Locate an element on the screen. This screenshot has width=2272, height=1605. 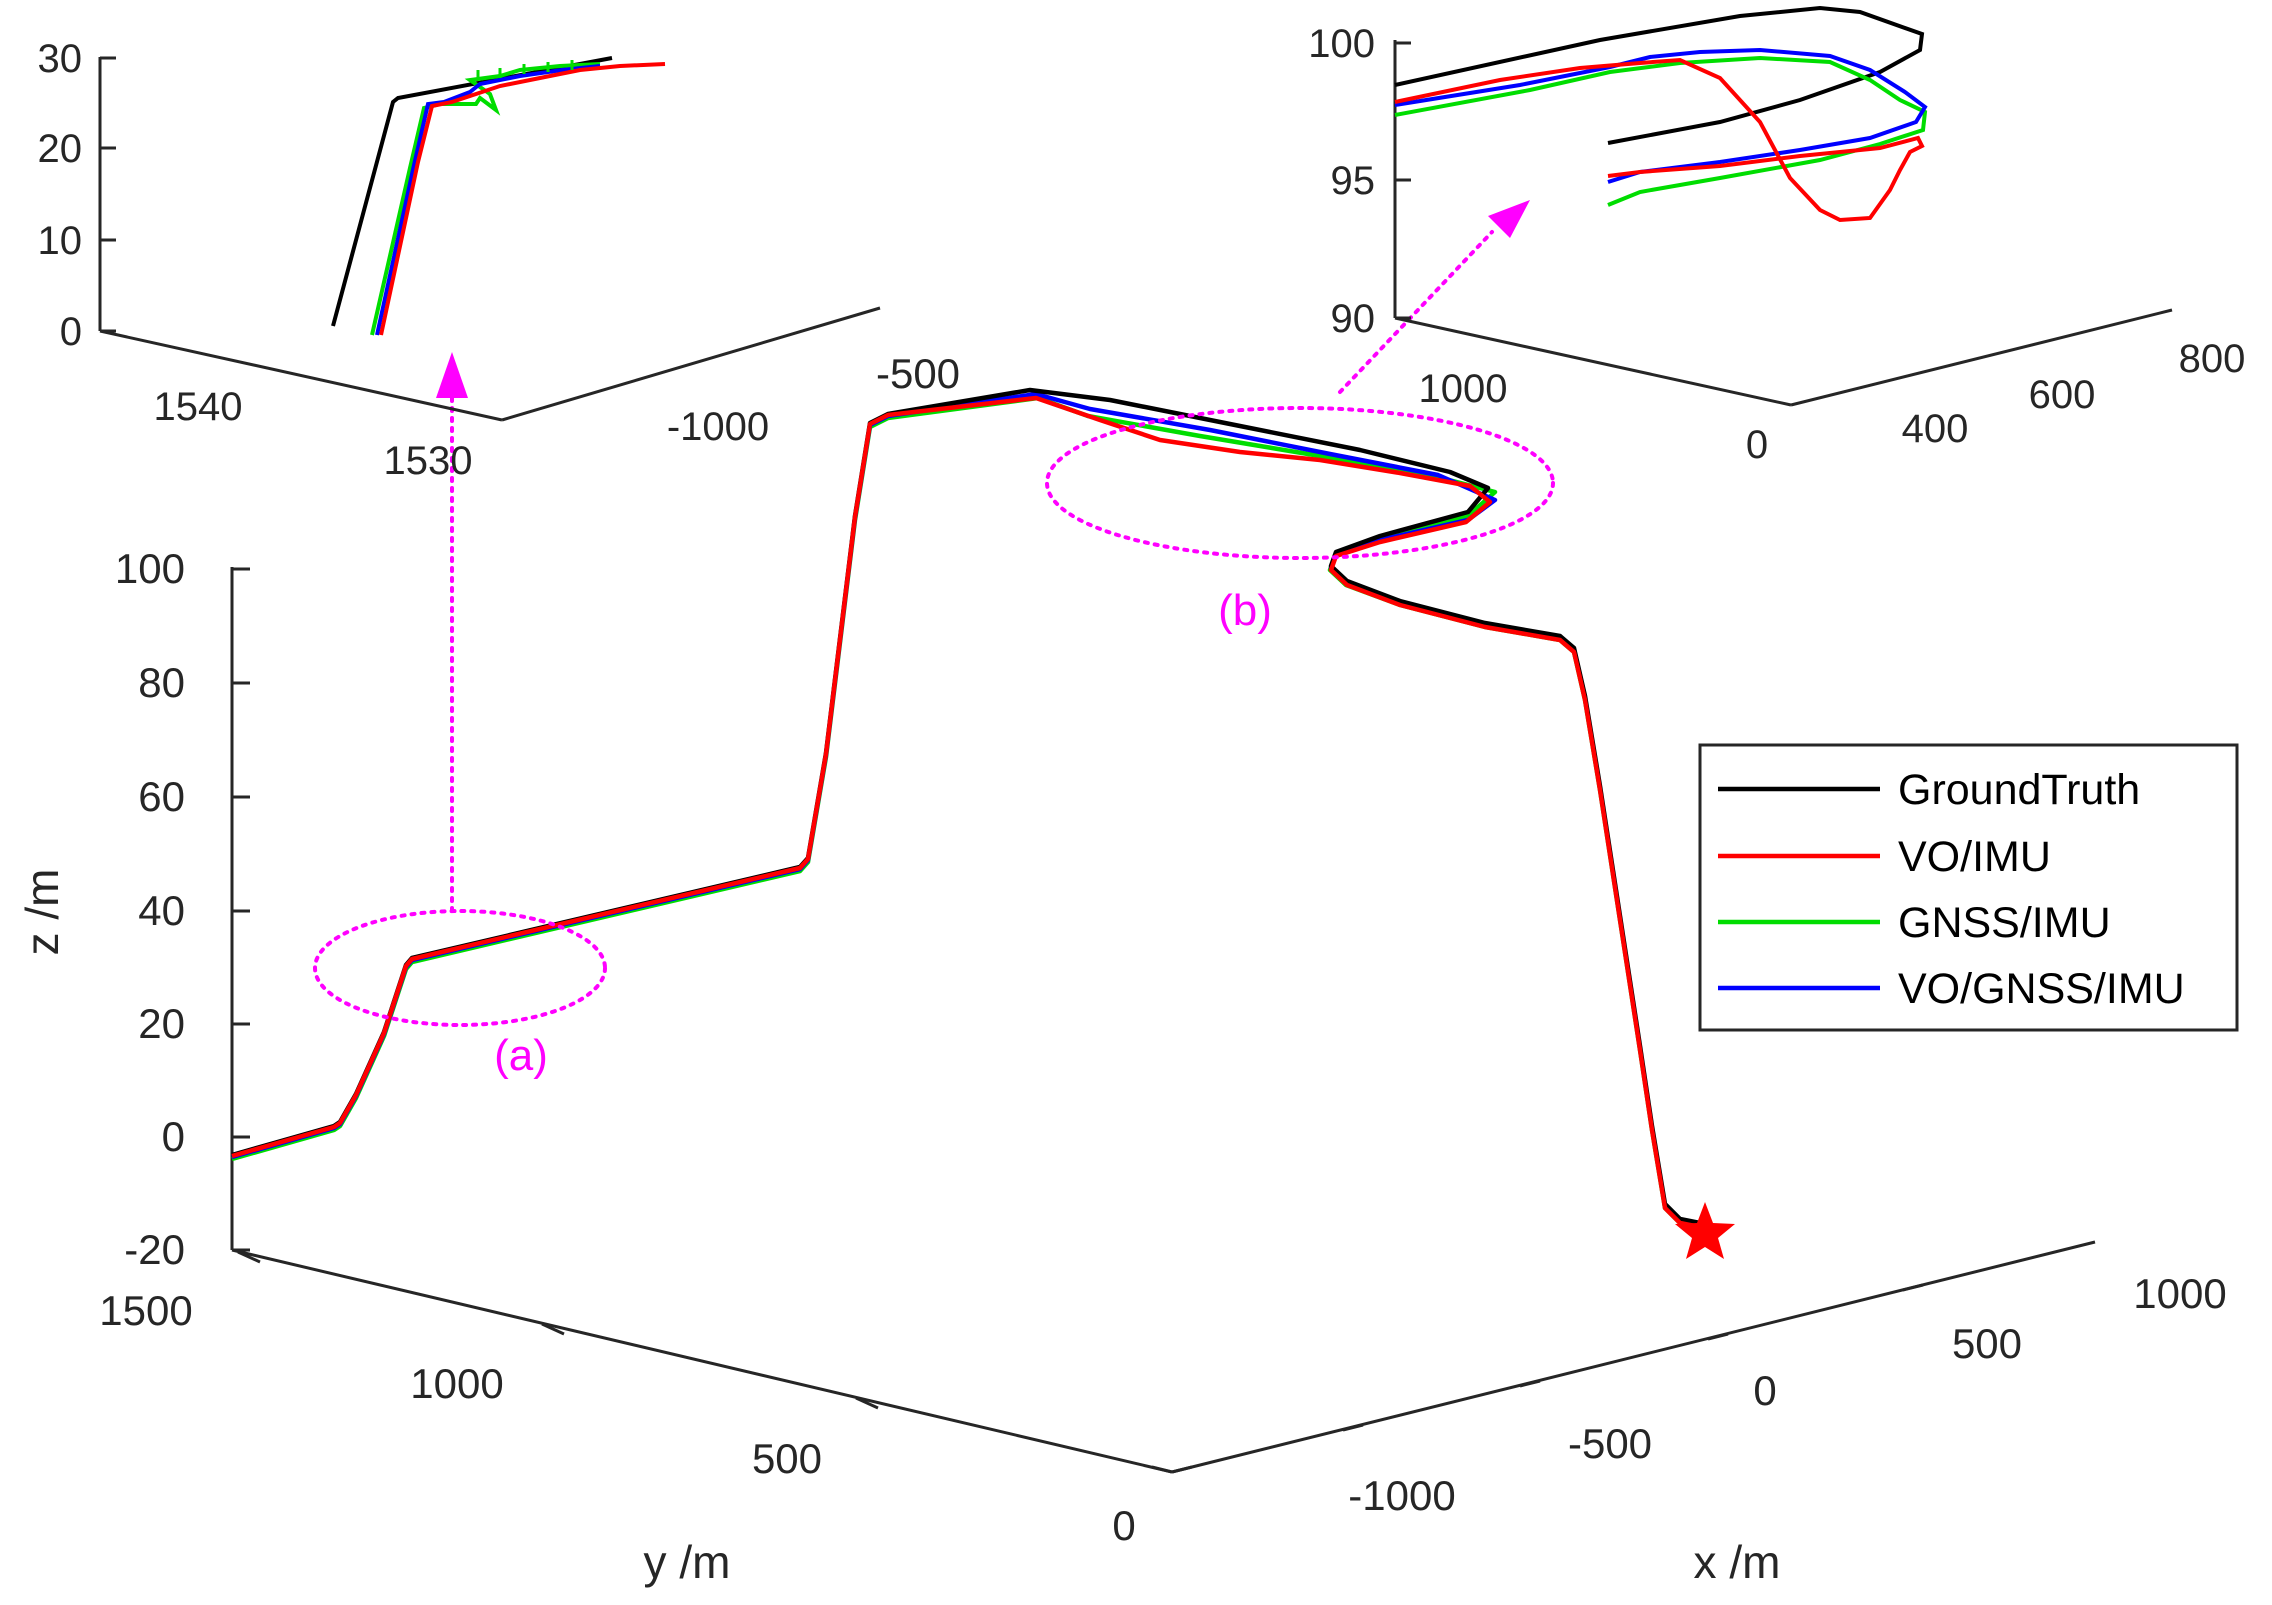
legend-box is located at coordinates (1968, 887).